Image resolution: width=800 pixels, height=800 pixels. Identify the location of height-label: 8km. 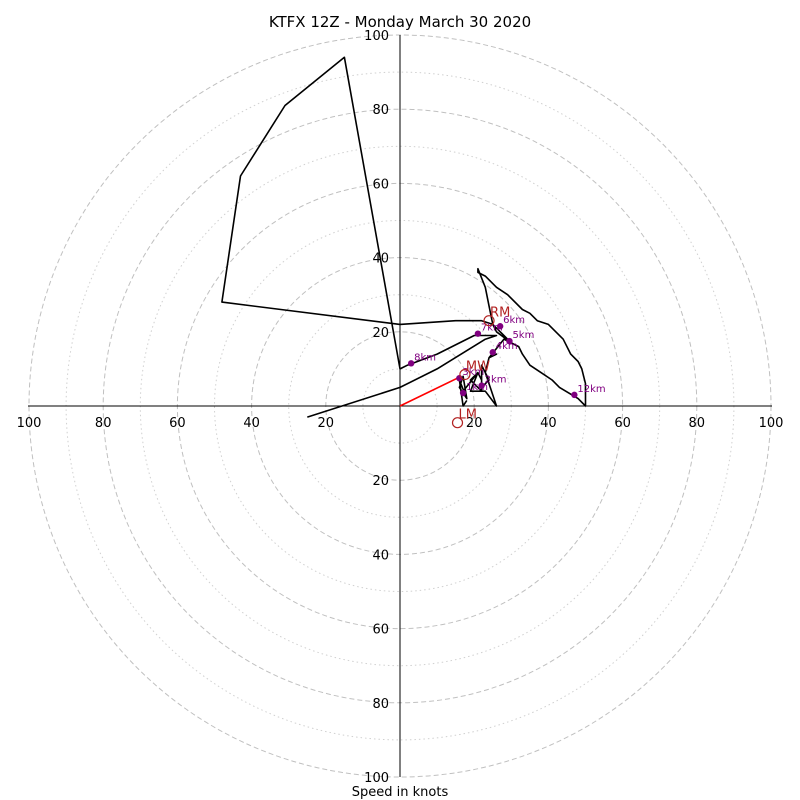
(425, 357).